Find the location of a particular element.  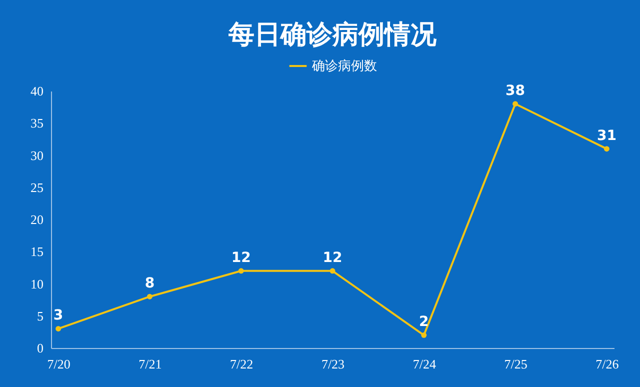

x-tick-label: 7/24 is located at coordinates (424, 364).